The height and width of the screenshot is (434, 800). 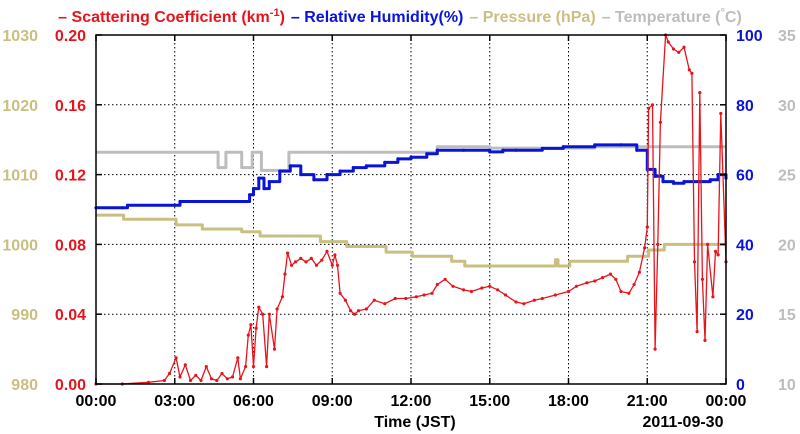 I want to click on scattering-tick-label: 0.12, so click(x=70, y=176).